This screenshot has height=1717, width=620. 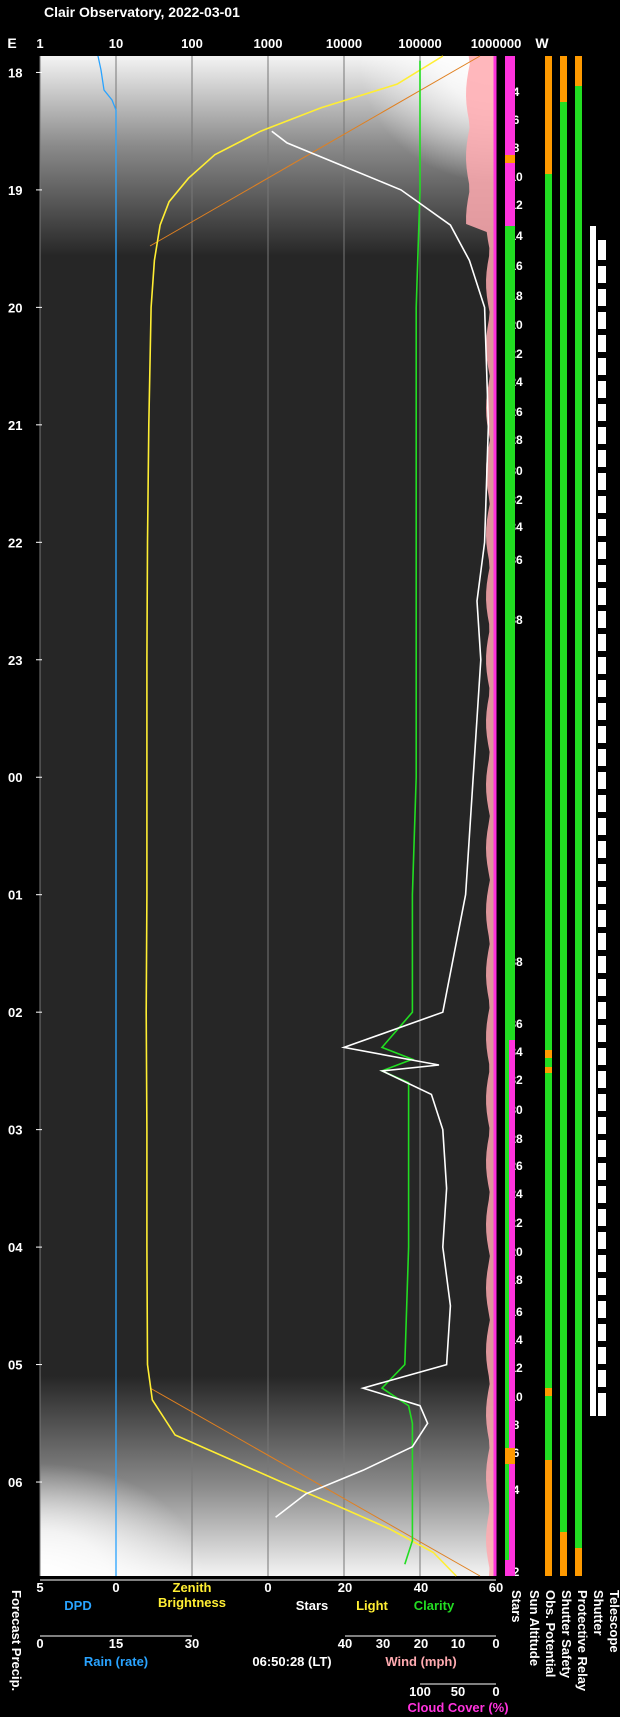 What do you see at coordinates (578, 71) in the screenshot?
I see `protective-relay-day` at bounding box center [578, 71].